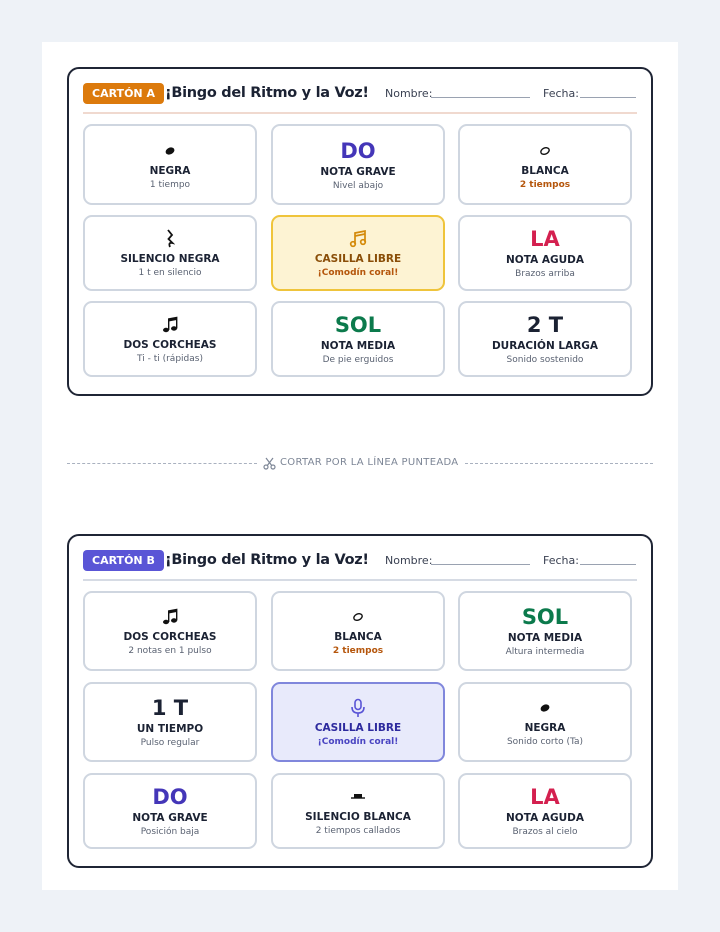 Image resolution: width=720 pixels, height=932 pixels. I want to click on bingo-cell: SILENCIO BLANCA 2 tiempos callados, so click(358, 811).